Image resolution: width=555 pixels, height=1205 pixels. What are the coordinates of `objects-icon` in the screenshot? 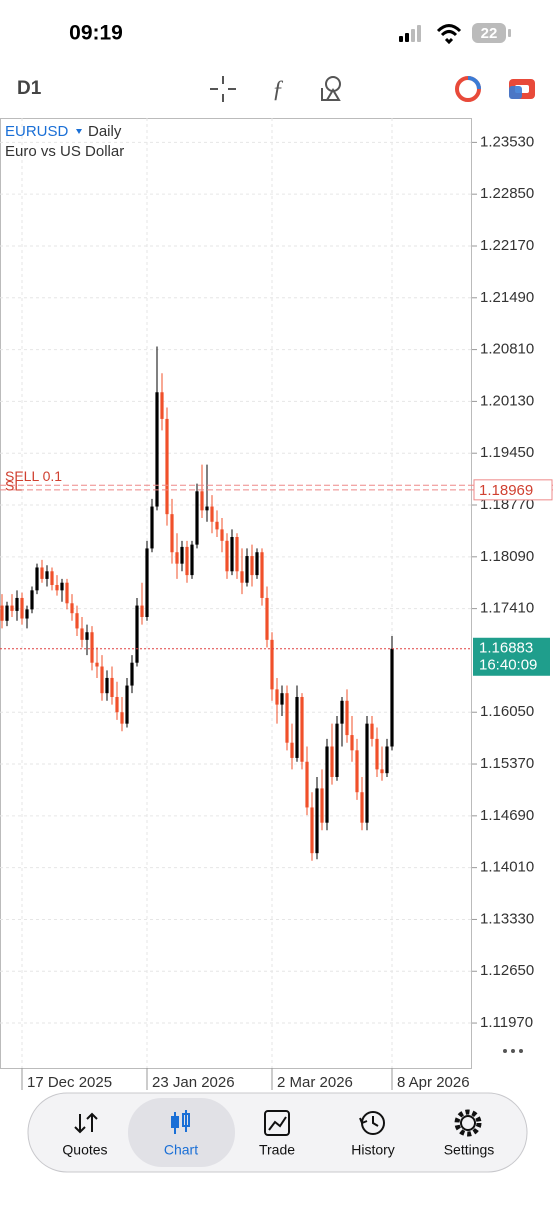 It's located at (331, 88).